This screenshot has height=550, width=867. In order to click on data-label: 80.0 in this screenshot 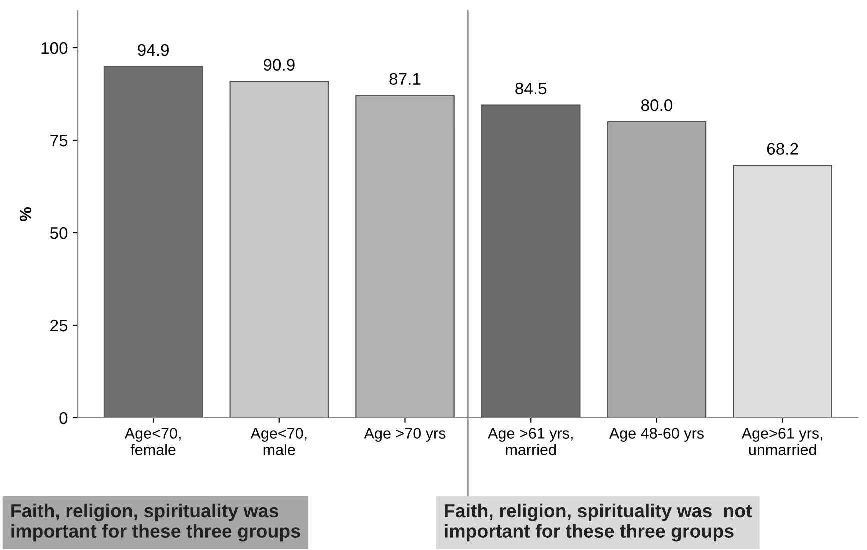, I will do `click(657, 106)`.